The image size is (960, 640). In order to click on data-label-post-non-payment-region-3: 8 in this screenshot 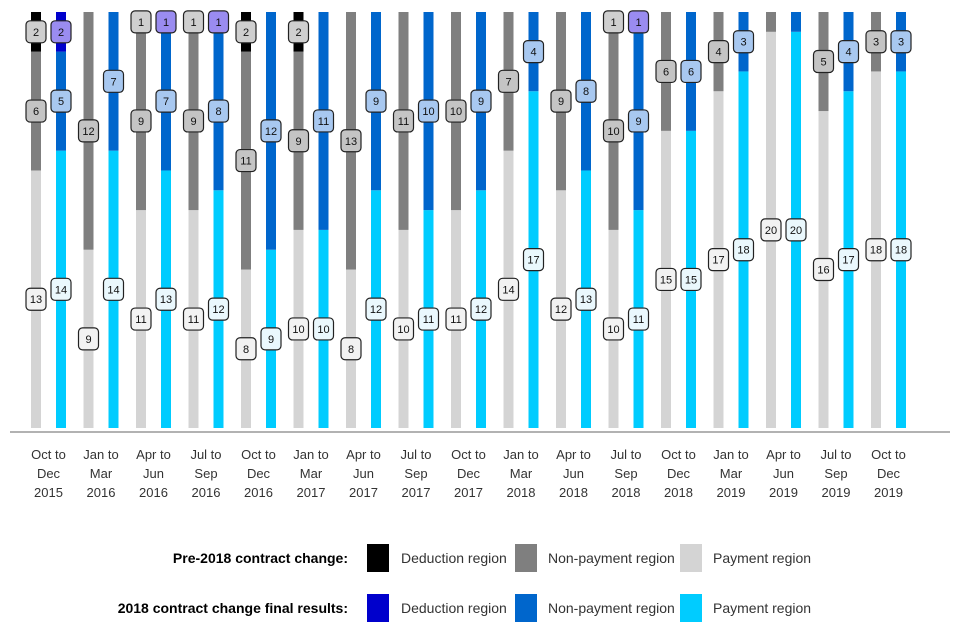, I will do `click(218, 112)`.